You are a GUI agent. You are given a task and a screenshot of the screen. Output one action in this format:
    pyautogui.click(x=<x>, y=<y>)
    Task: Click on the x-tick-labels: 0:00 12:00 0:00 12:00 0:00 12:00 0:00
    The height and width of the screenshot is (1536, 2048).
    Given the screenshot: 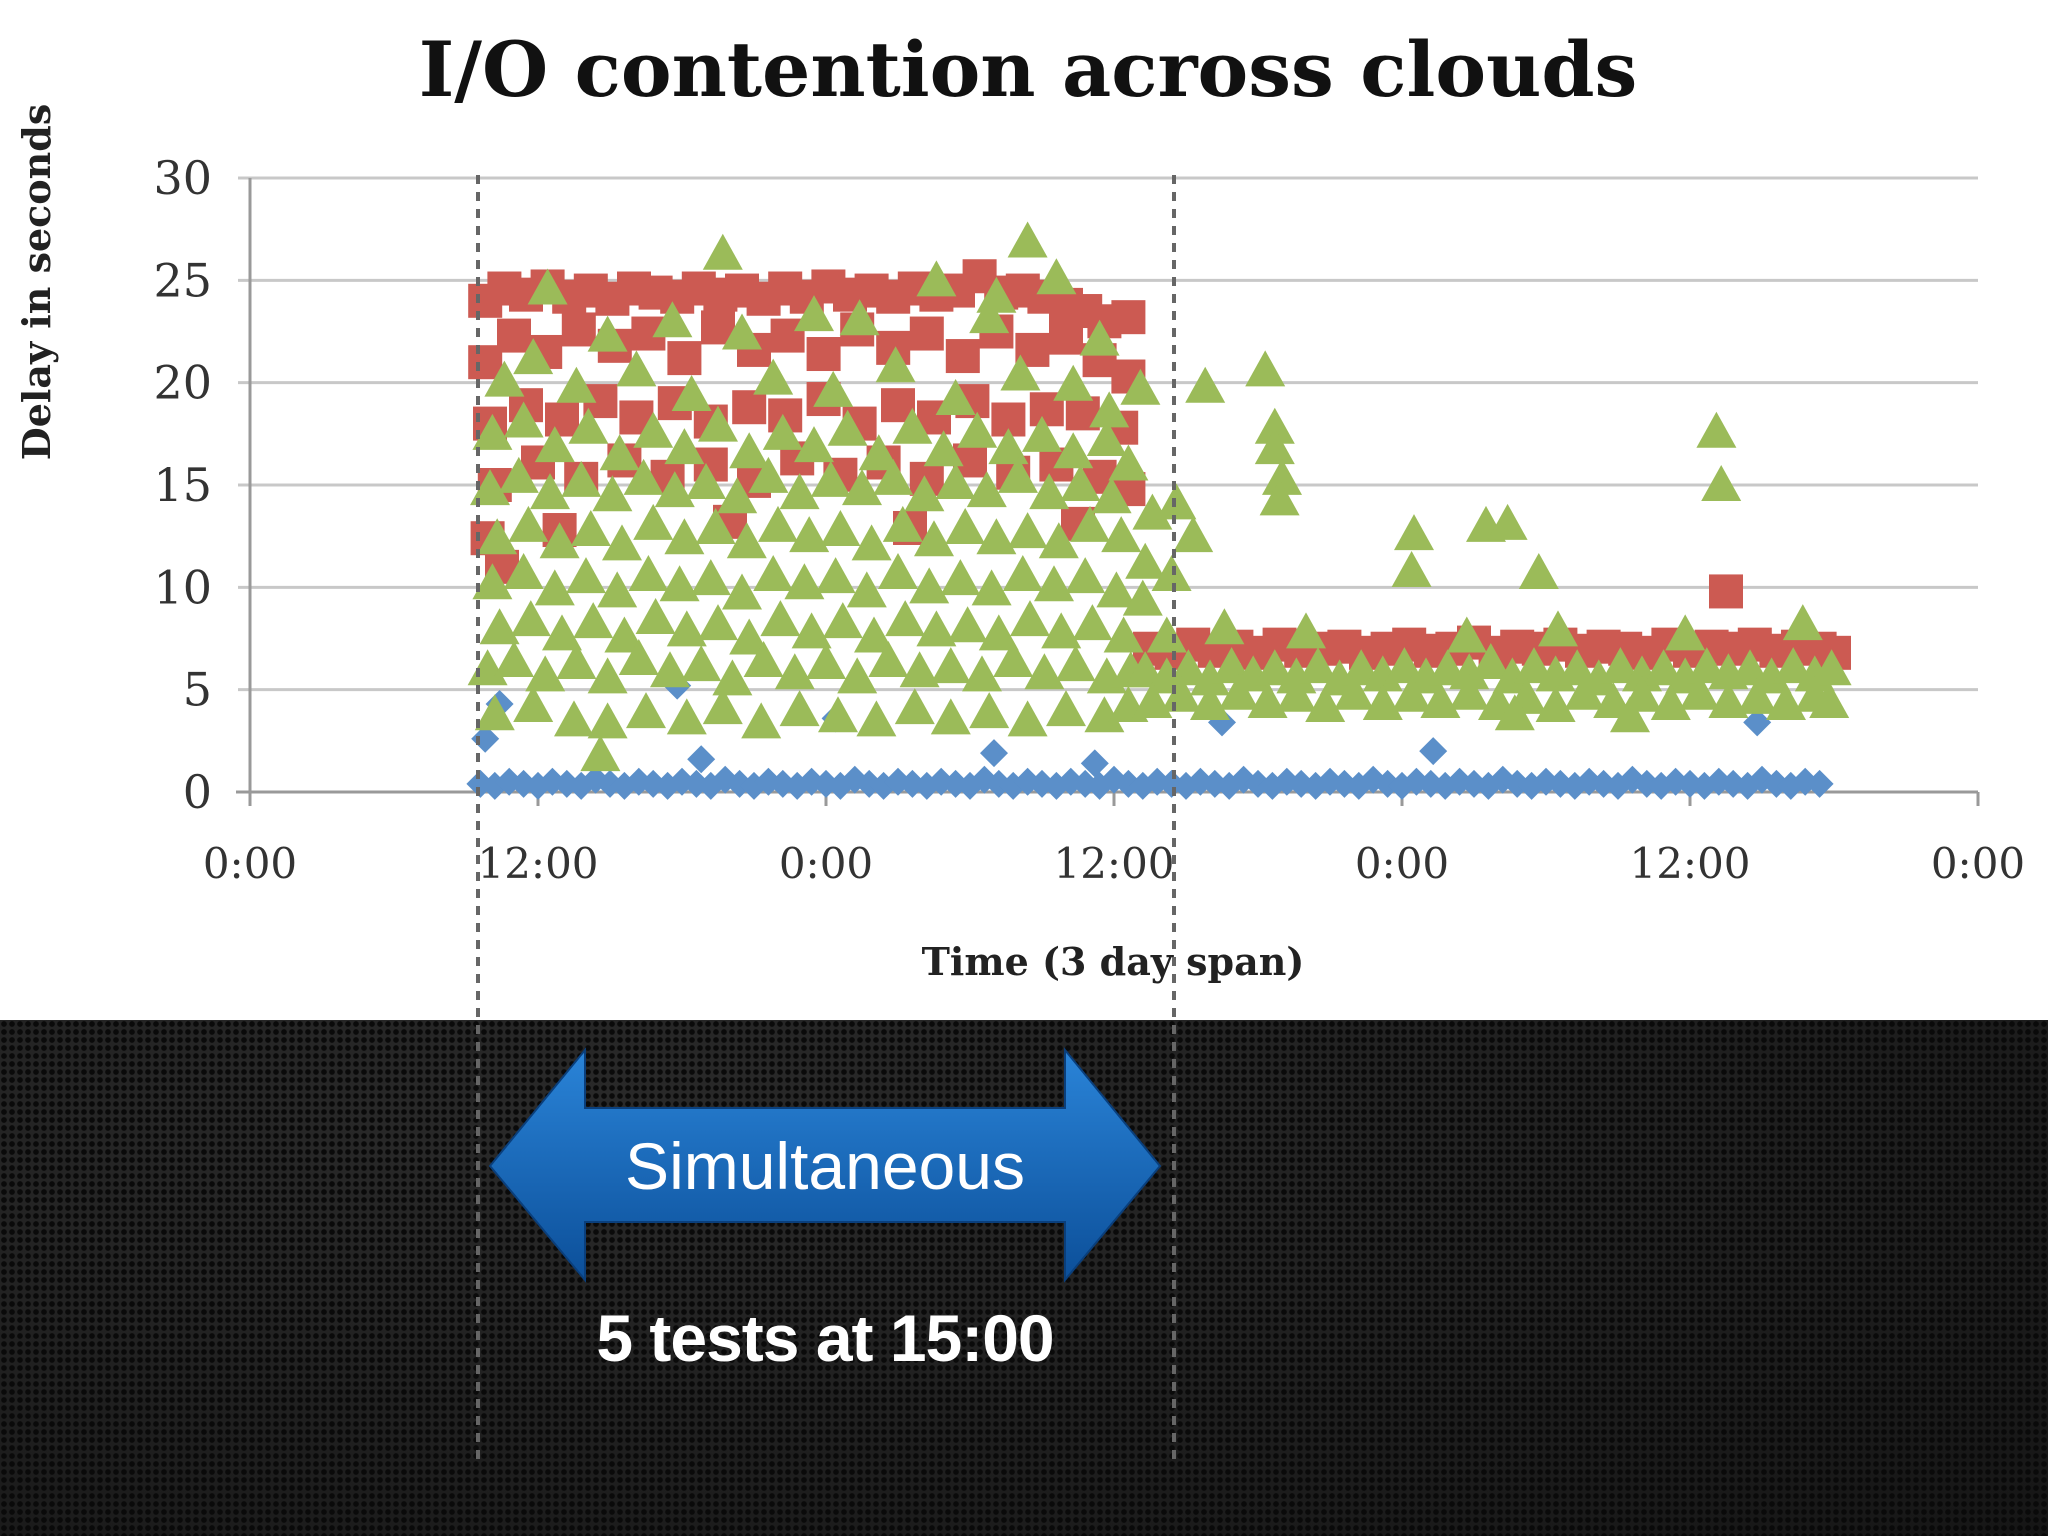 What is the action you would take?
    pyautogui.click(x=1114, y=863)
    